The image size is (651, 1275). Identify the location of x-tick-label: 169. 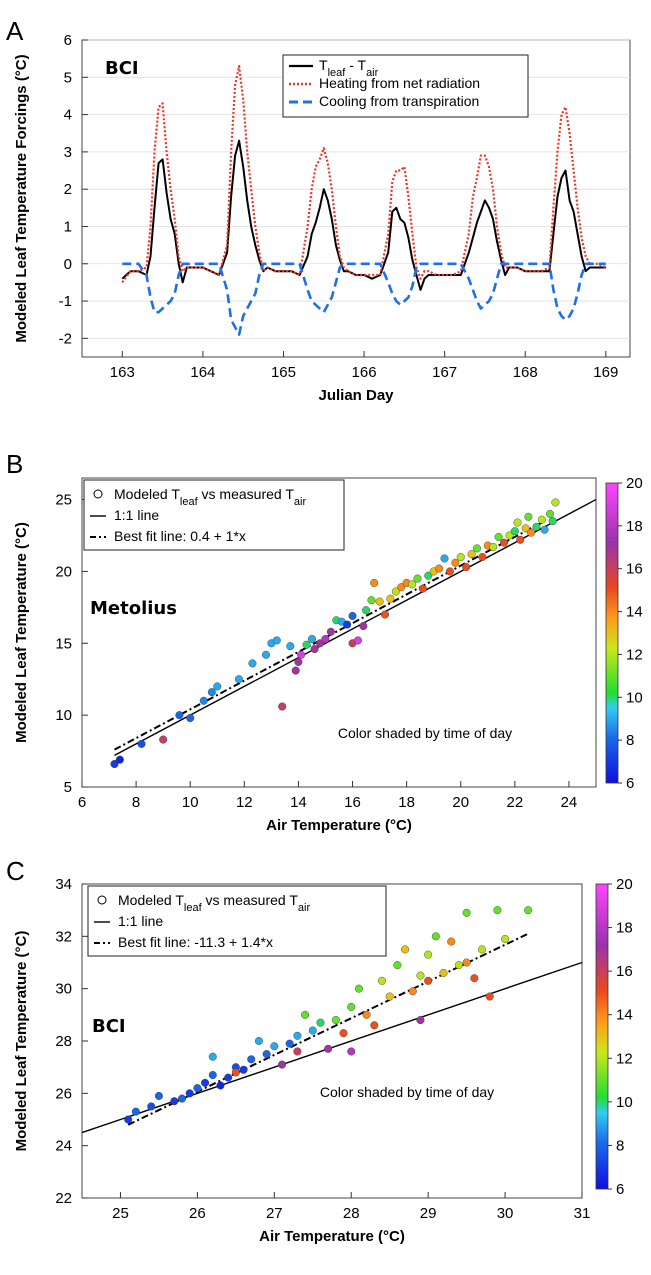
(605, 372).